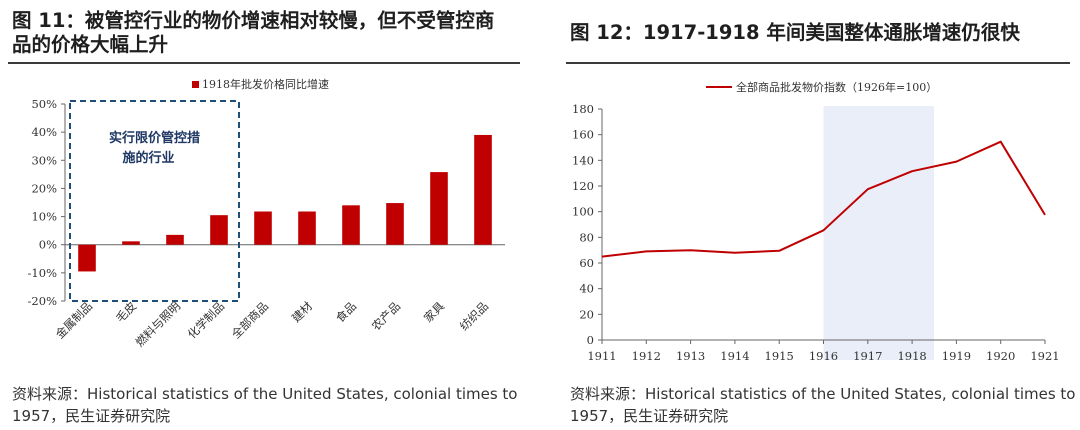 Image resolution: width=1080 pixels, height=430 pixels. I want to click on series-line, so click(823, 199).